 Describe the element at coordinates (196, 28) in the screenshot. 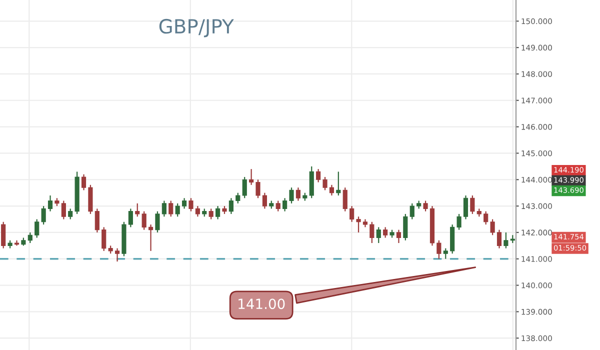

I see `text: GBP/JPY` at that location.